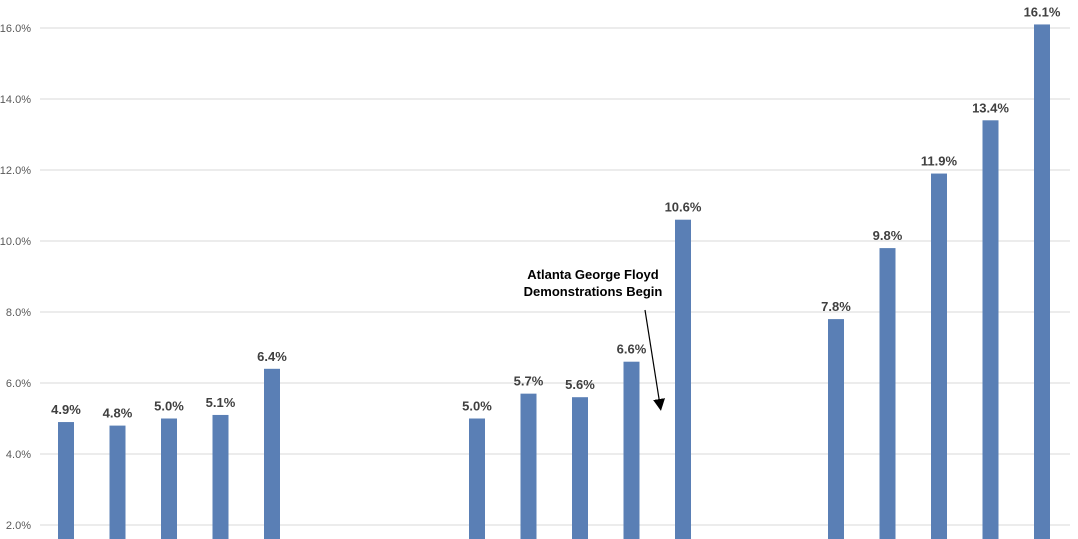 The image size is (1078, 539). What do you see at coordinates (15, 100) in the screenshot?
I see `y-tick-label: 14.0%` at bounding box center [15, 100].